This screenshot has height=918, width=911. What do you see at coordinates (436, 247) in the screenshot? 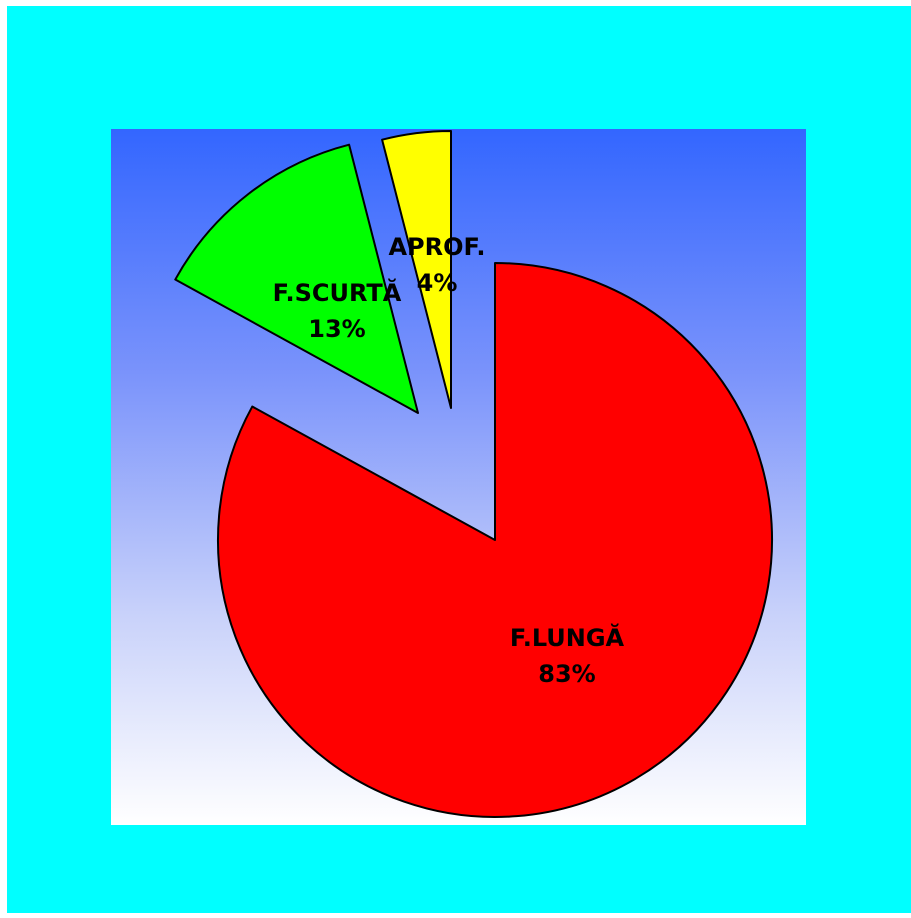
I see `slice-name-3: APROF.` at bounding box center [436, 247].